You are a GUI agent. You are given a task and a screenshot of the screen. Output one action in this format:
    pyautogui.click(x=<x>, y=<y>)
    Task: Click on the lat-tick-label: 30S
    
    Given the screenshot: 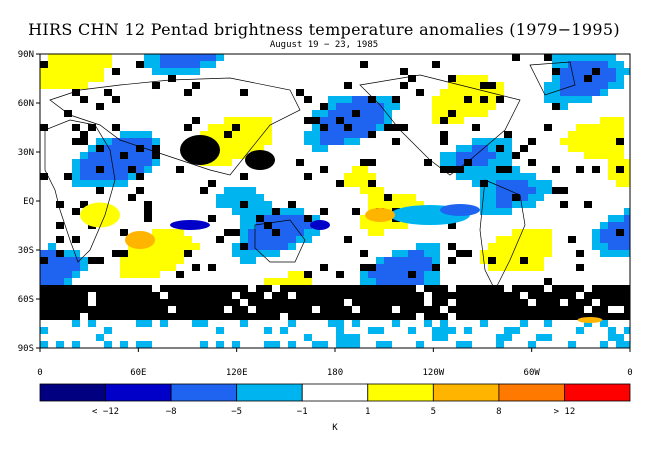 What is the action you would take?
    pyautogui.click(x=26, y=251)
    